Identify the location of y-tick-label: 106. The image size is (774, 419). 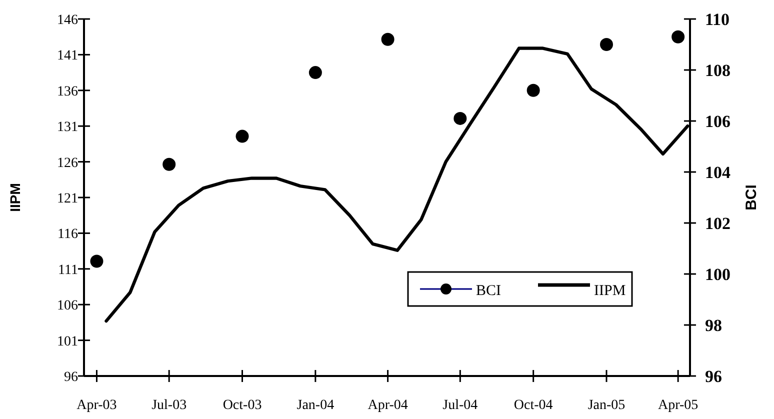
(67, 306).